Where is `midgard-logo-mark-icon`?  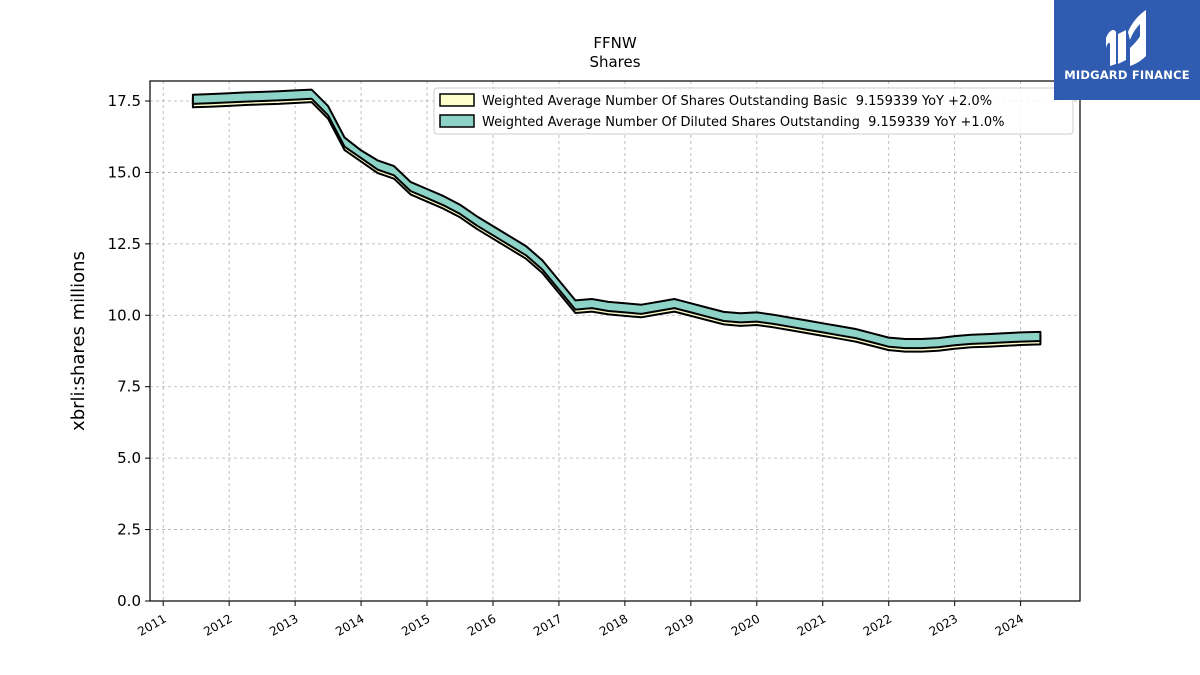
midgard-logo-mark-icon is located at coordinates (1126, 38).